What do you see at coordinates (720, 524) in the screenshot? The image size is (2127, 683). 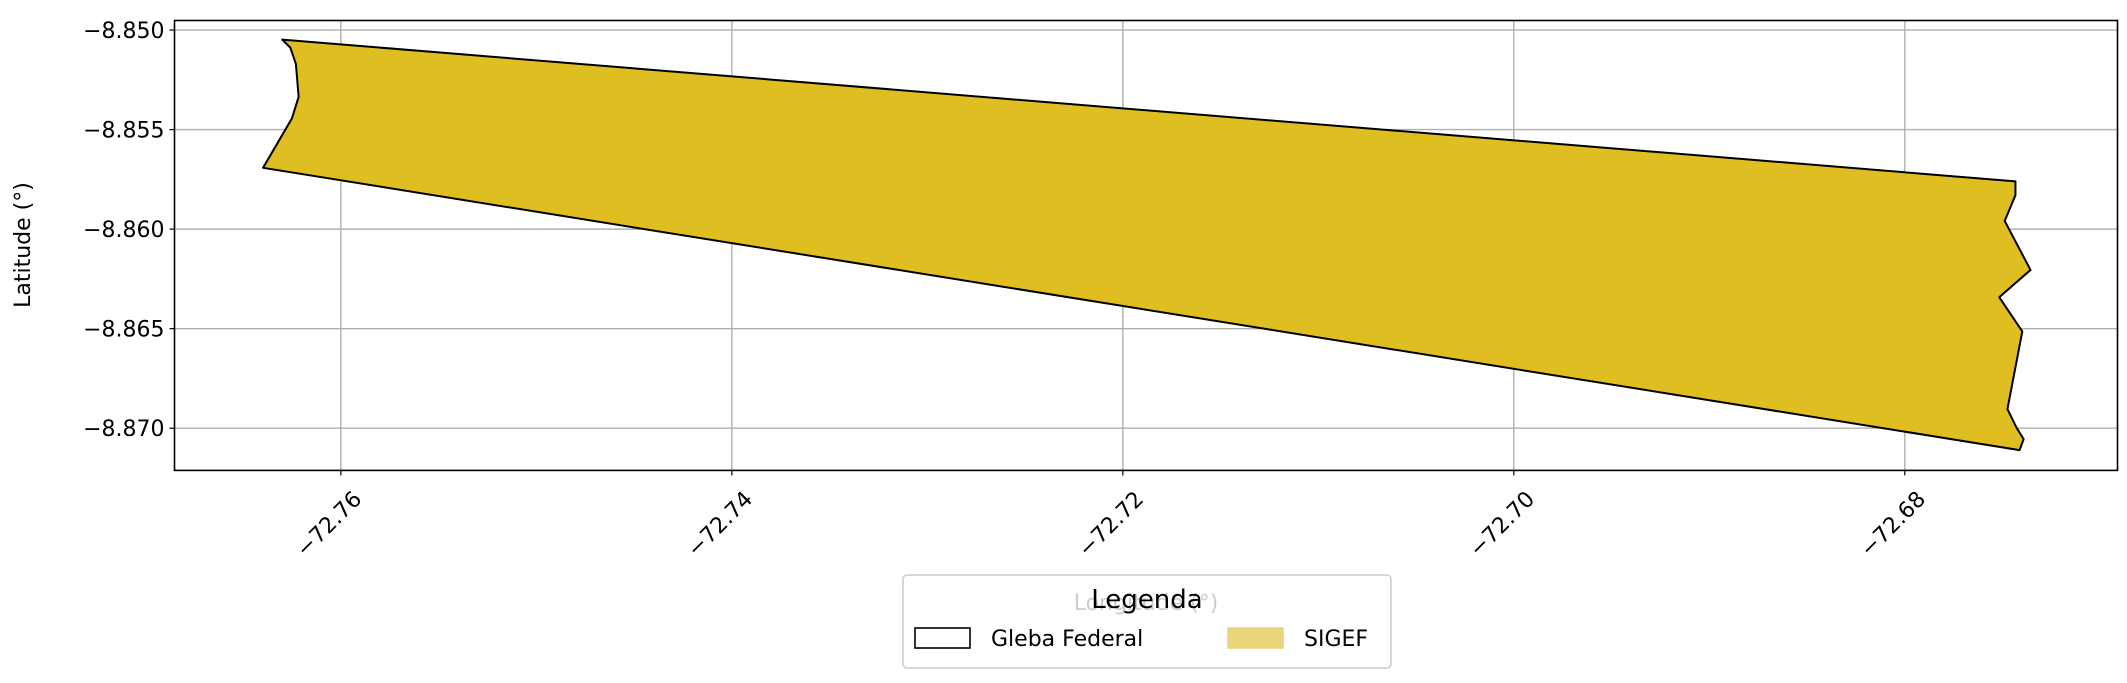 I see `x-tick-label: −72.74` at bounding box center [720, 524].